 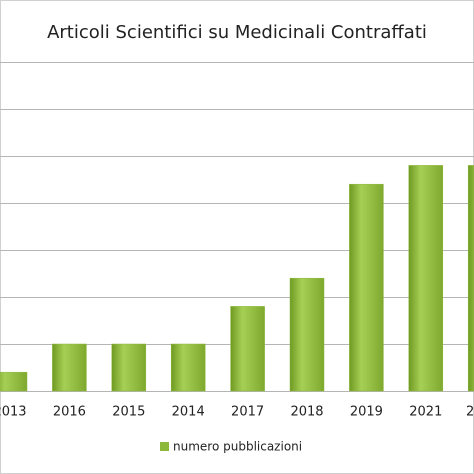 I want to click on x-tick-label: 2014, so click(x=188, y=412).